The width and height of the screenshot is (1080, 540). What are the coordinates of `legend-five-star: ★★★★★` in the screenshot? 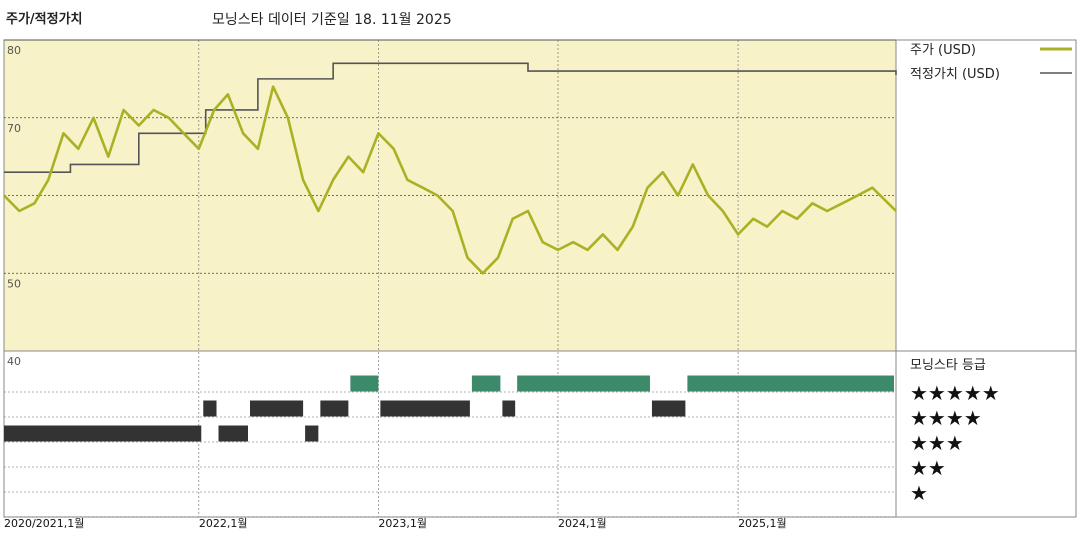 It's located at (955, 393).